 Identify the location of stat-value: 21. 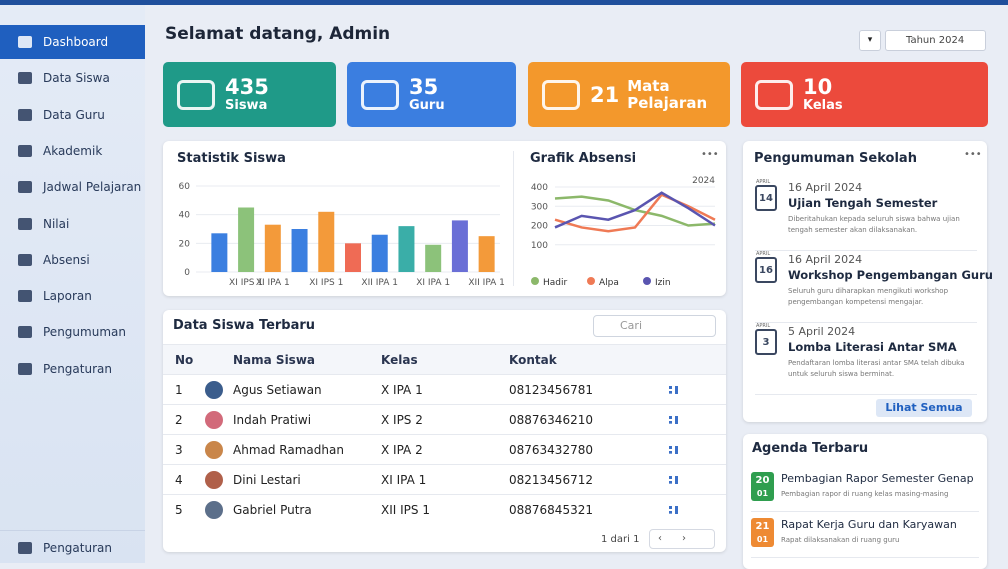
(605, 94).